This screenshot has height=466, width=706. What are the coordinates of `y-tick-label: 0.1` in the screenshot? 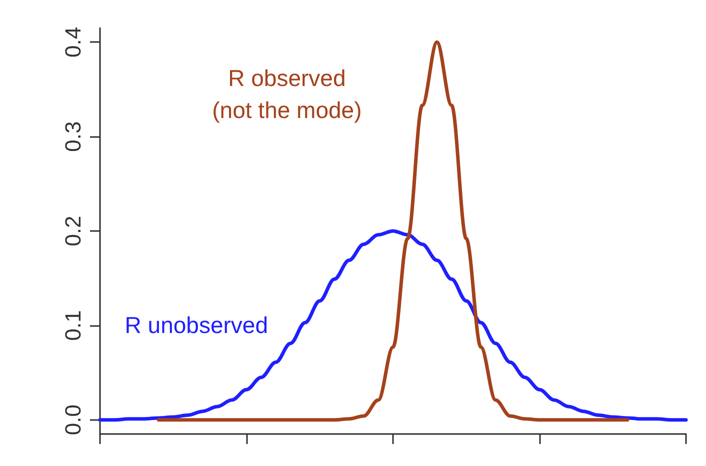 It's located at (73, 325).